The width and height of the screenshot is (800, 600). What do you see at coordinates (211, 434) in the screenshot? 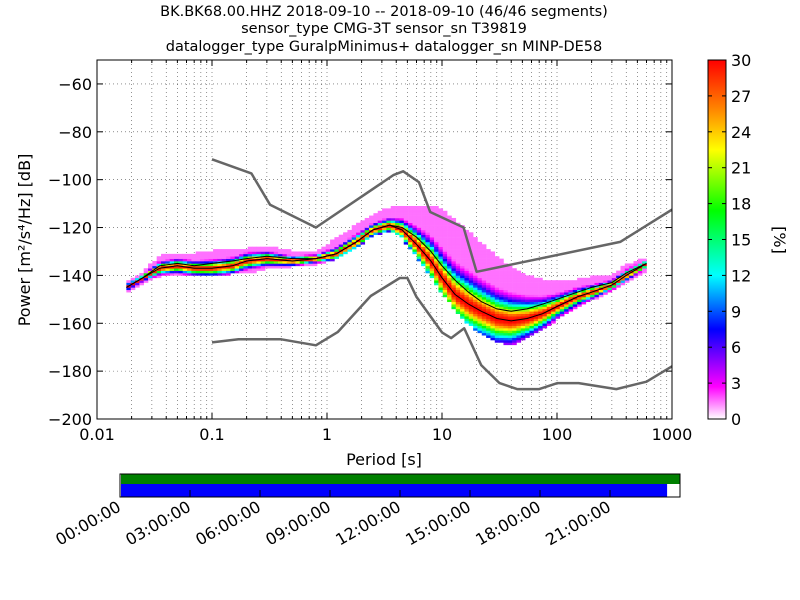
I see `x-tick-label: 0.1` at bounding box center [211, 434].